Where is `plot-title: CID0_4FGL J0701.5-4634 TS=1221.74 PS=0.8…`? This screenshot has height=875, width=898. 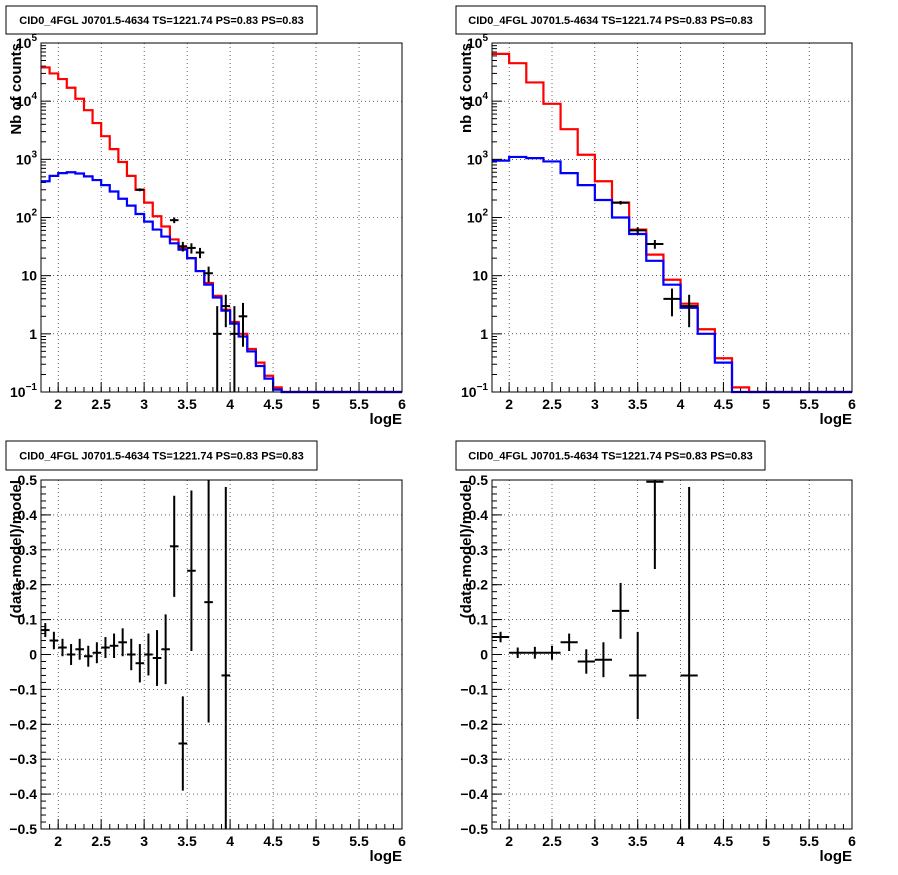
plot-title: CID0_4FGL J0701.5-4634 TS=1221.74 PS=0.8… is located at coordinates (161, 21).